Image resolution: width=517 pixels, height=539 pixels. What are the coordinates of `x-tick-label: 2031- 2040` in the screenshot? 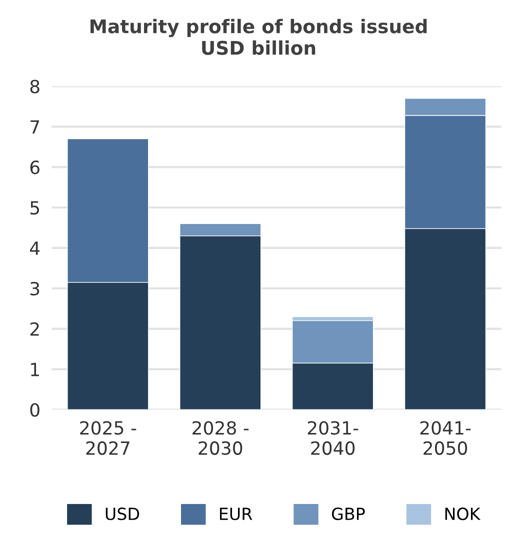 It's located at (333, 438).